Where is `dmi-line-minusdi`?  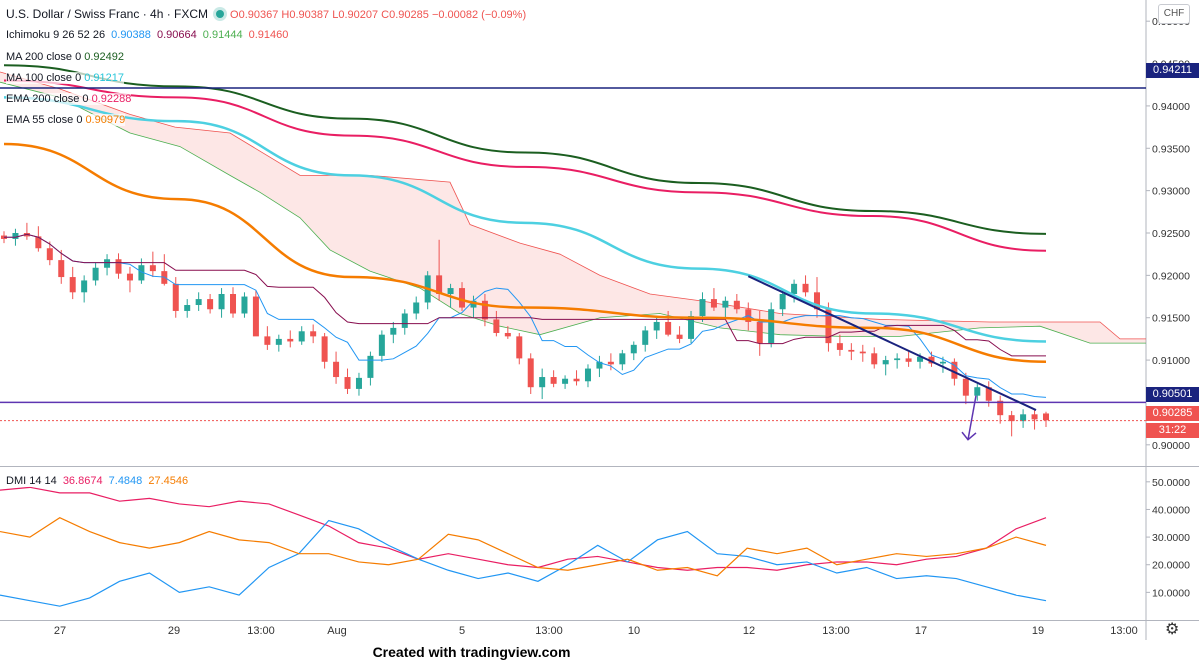
dmi-line-minusdi is located at coordinates (523, 563).